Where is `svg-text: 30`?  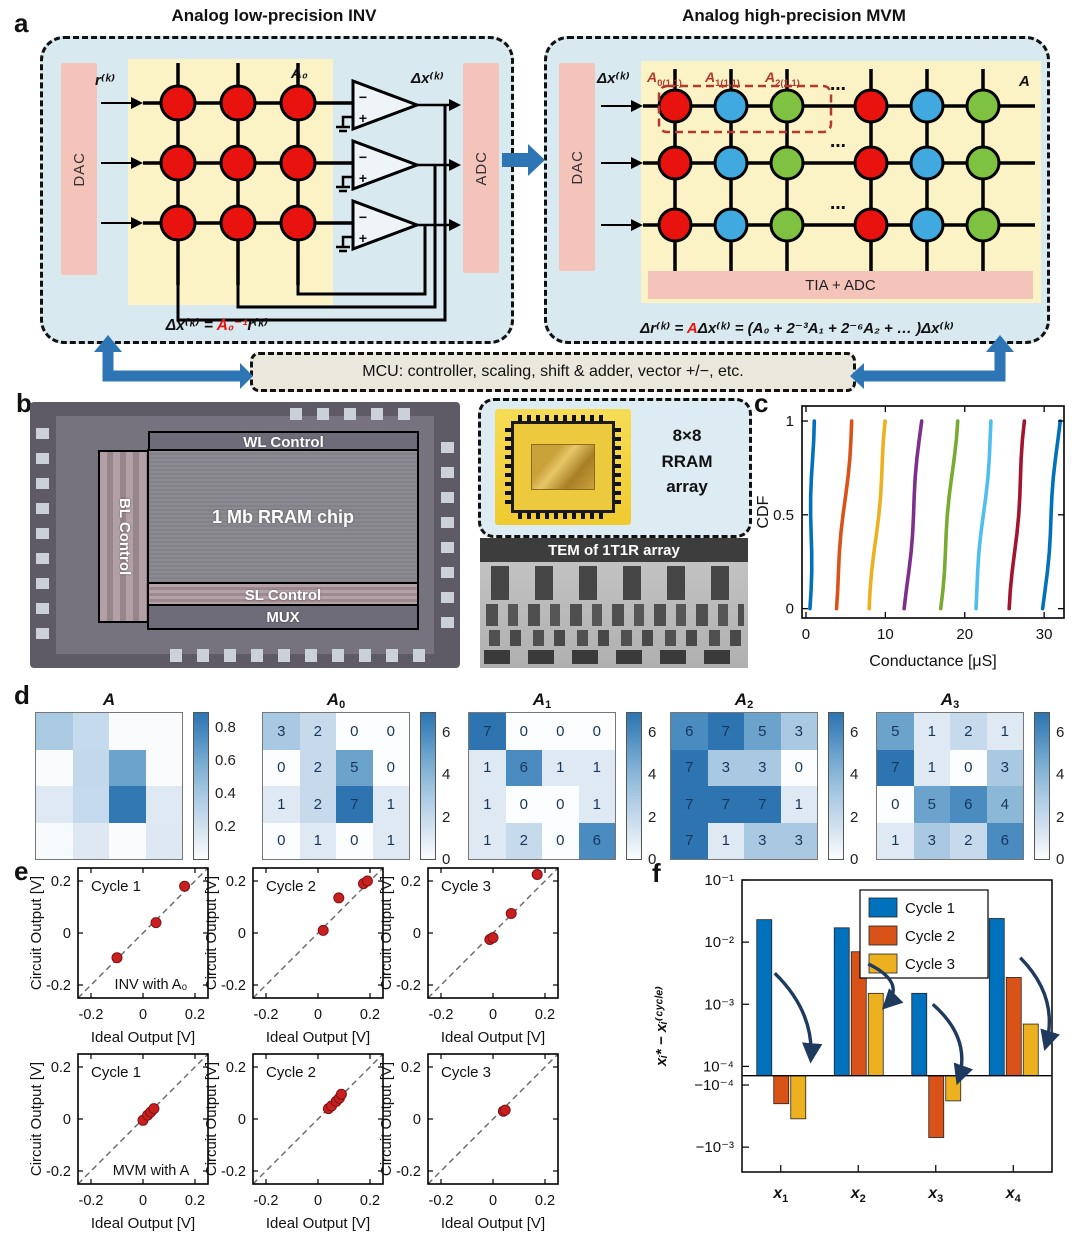 svg-text: 30 is located at coordinates (1044, 634).